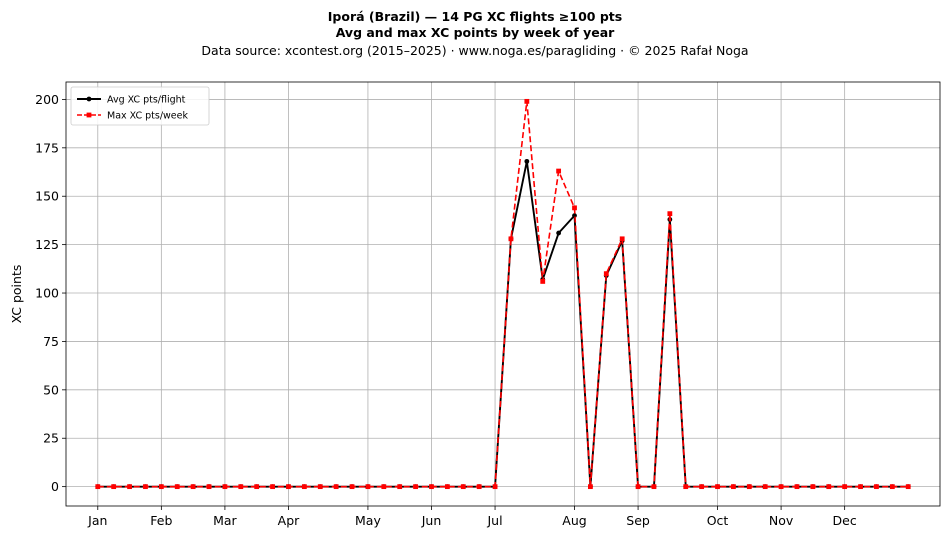  Describe the element at coordinates (475, 32) in the screenshot. I see `chart-subtitle: Avg and max XC points by week of year` at that location.